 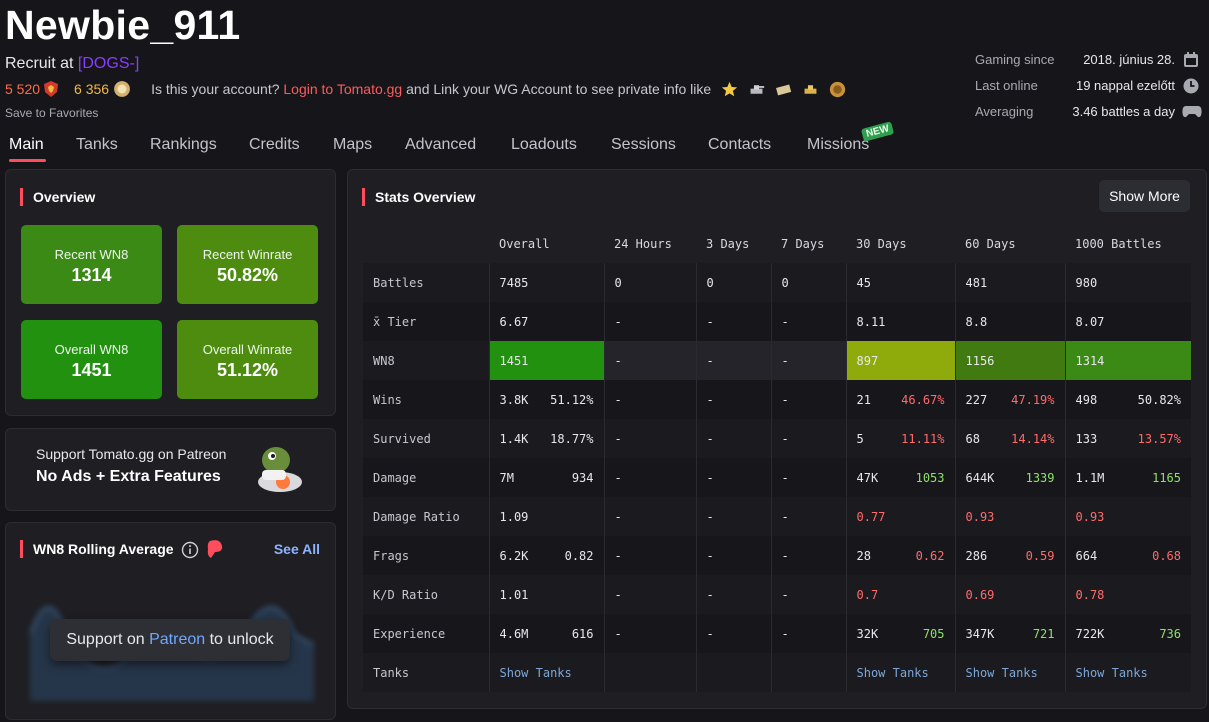 I want to click on cell-primary: 68, so click(x=972, y=438).